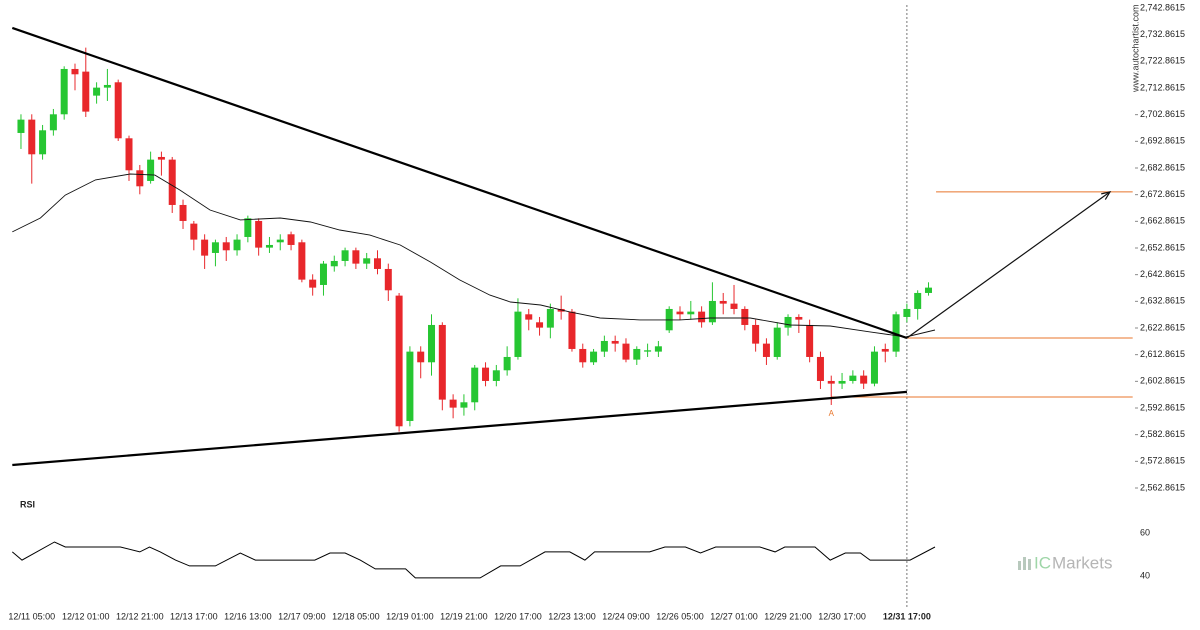 The height and width of the screenshot is (630, 1200). I want to click on arrow-head, so click(1106, 195).